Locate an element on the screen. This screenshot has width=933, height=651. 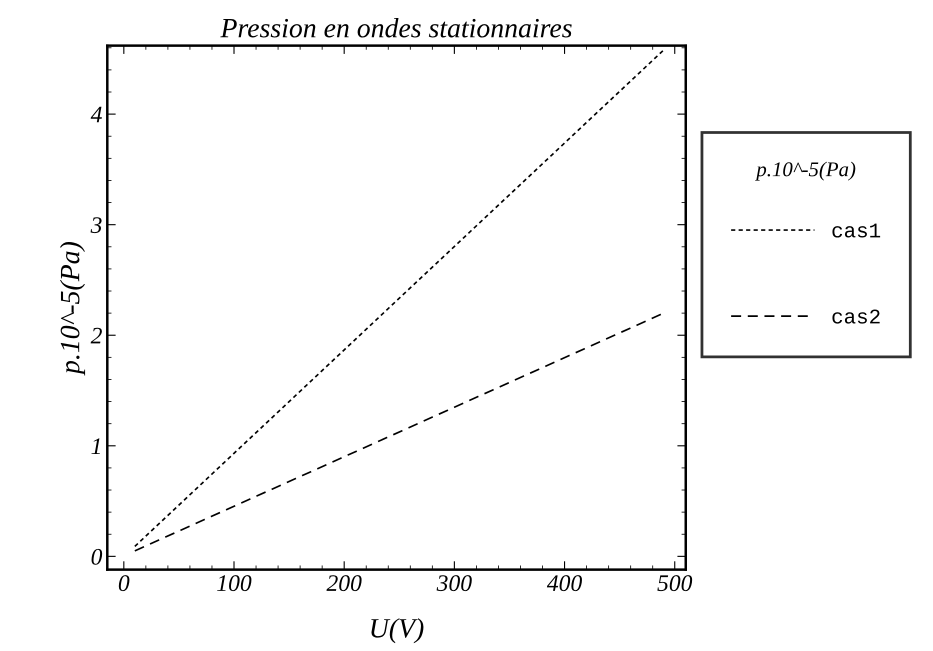
x-axis-title: U(V) is located at coordinates (397, 631).